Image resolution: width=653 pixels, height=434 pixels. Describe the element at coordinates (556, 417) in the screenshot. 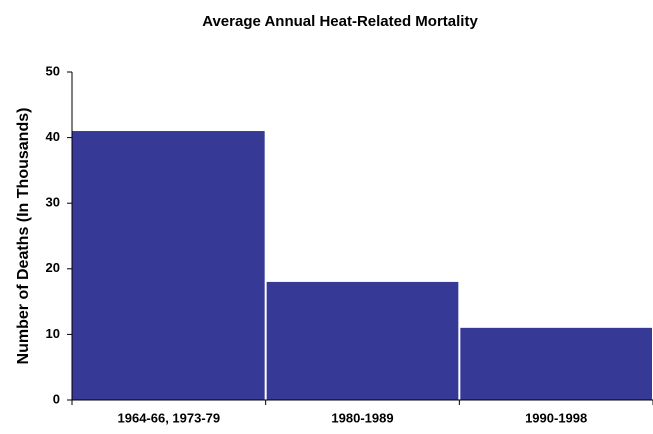

I see `x-tick-label: 1990-1998` at that location.